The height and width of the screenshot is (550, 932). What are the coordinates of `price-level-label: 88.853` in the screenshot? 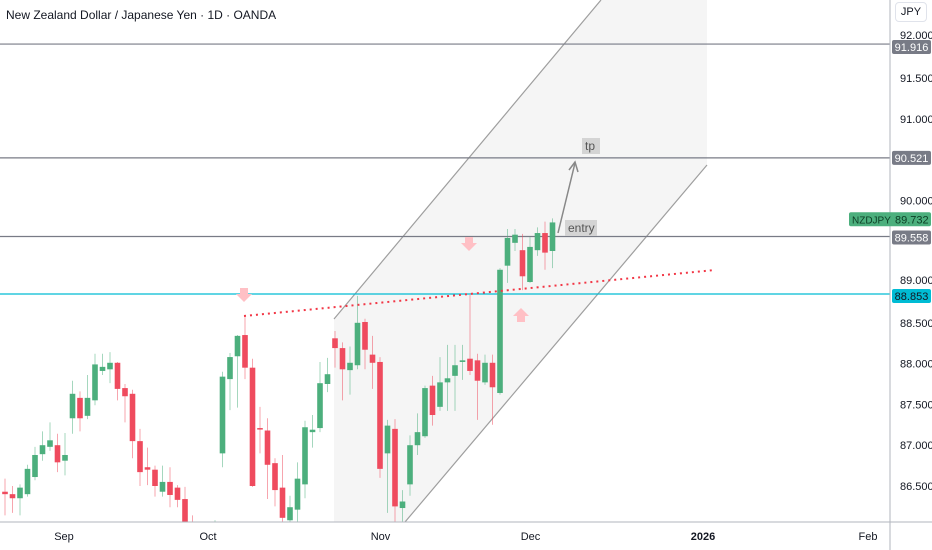 It's located at (912, 297).